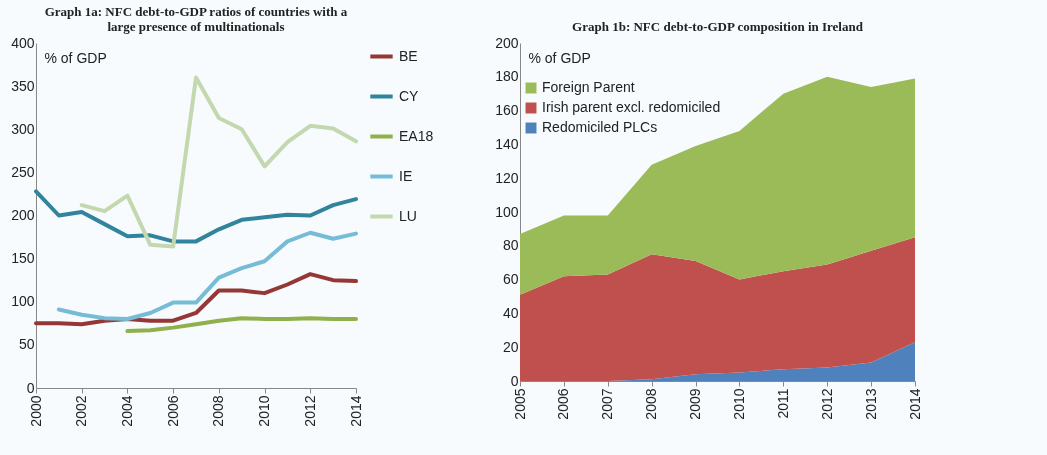 The width and height of the screenshot is (1047, 455). I want to click on legend-label: Foreign Parent, so click(588, 87).